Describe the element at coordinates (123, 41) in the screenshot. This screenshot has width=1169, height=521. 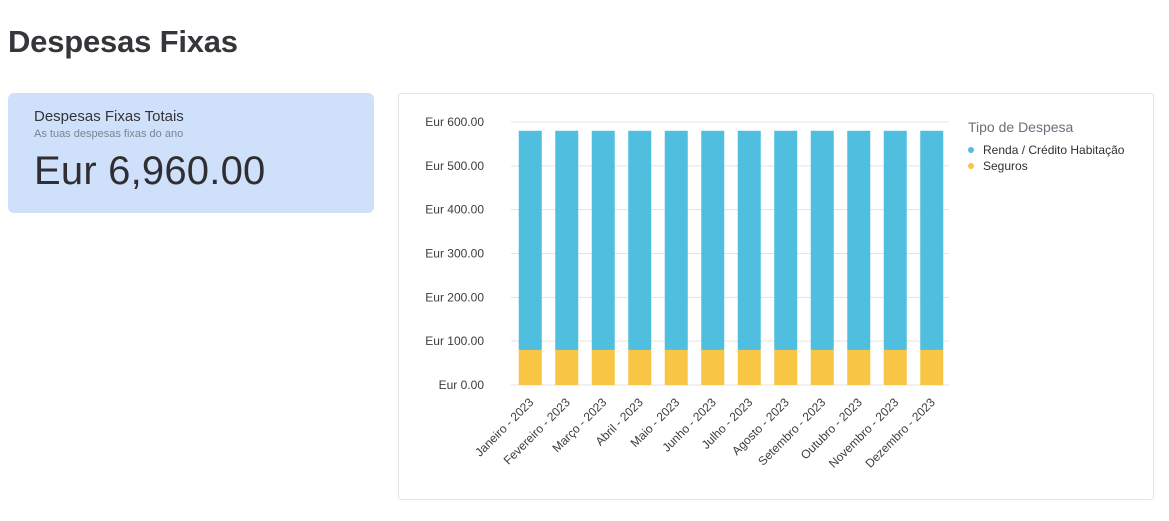
I see `page-title: Despesas Fixas` at that location.